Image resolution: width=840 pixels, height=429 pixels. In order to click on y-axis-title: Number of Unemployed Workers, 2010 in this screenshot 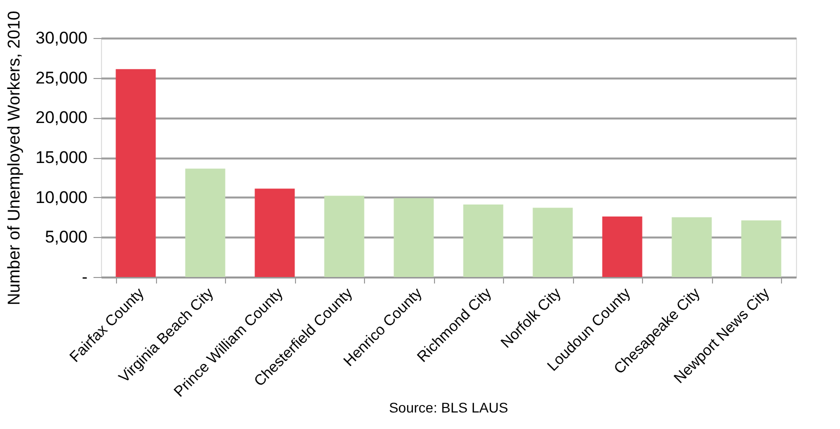, I will do `click(14, 158)`.